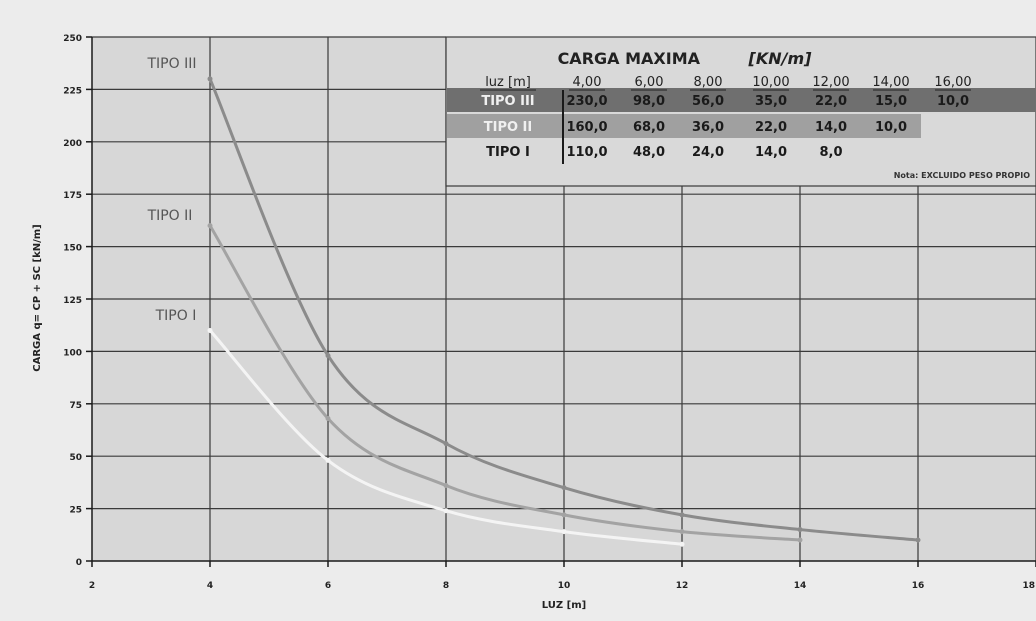 This screenshot has height=621, width=1036. I want to click on y-tick-label: 150, so click(72, 249).